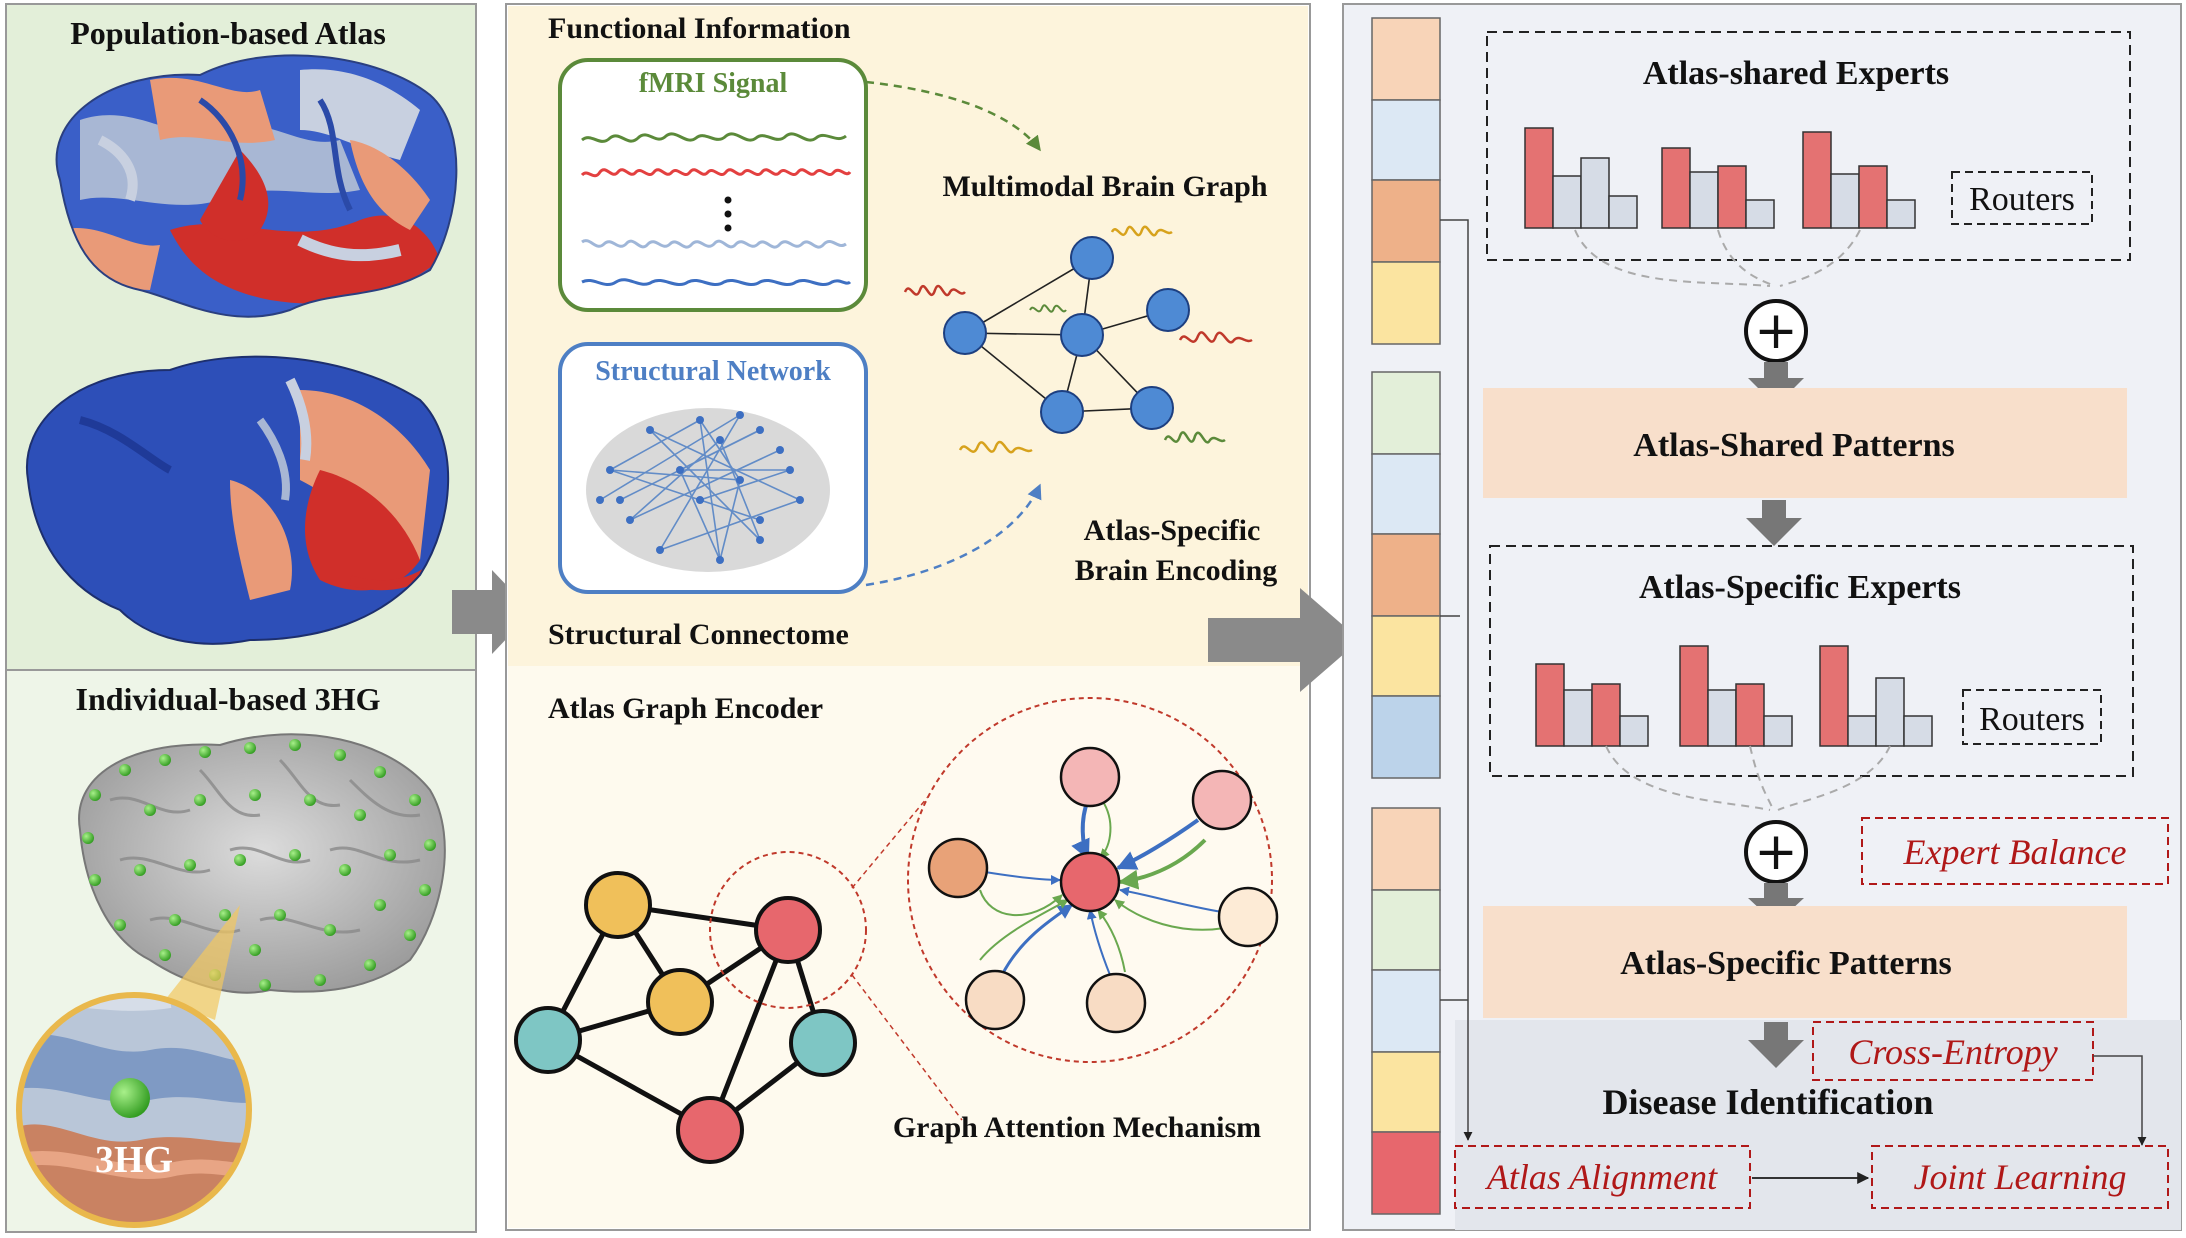  I want to click on structure-to-graph-arrow, so click(953, 535).